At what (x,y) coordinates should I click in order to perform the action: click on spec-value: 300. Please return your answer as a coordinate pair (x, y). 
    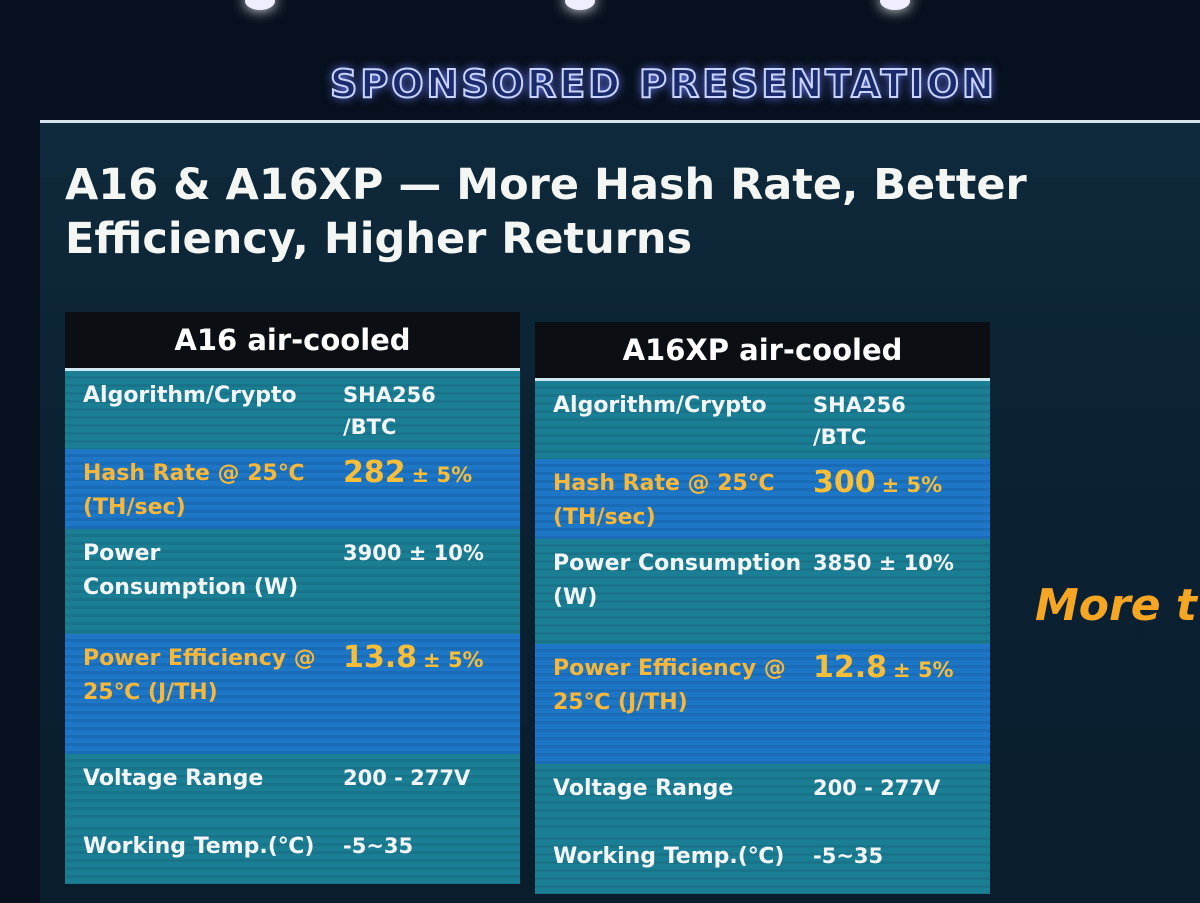
    Looking at the image, I should click on (844, 482).